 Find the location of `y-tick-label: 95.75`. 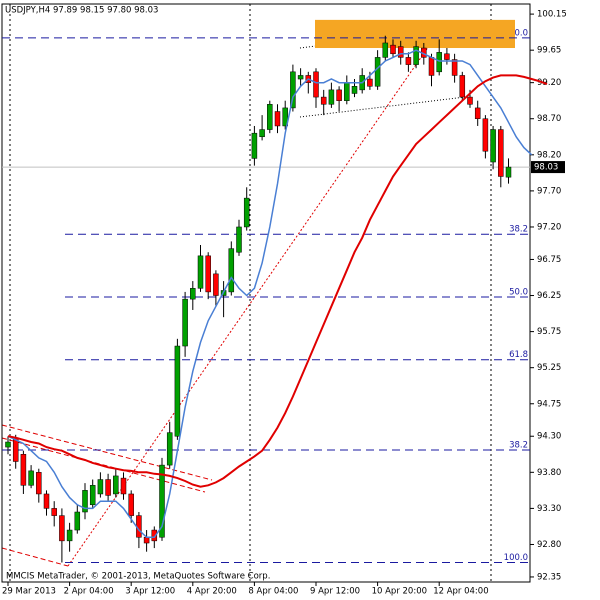

y-tick-label: 95.75 is located at coordinates (549, 332).